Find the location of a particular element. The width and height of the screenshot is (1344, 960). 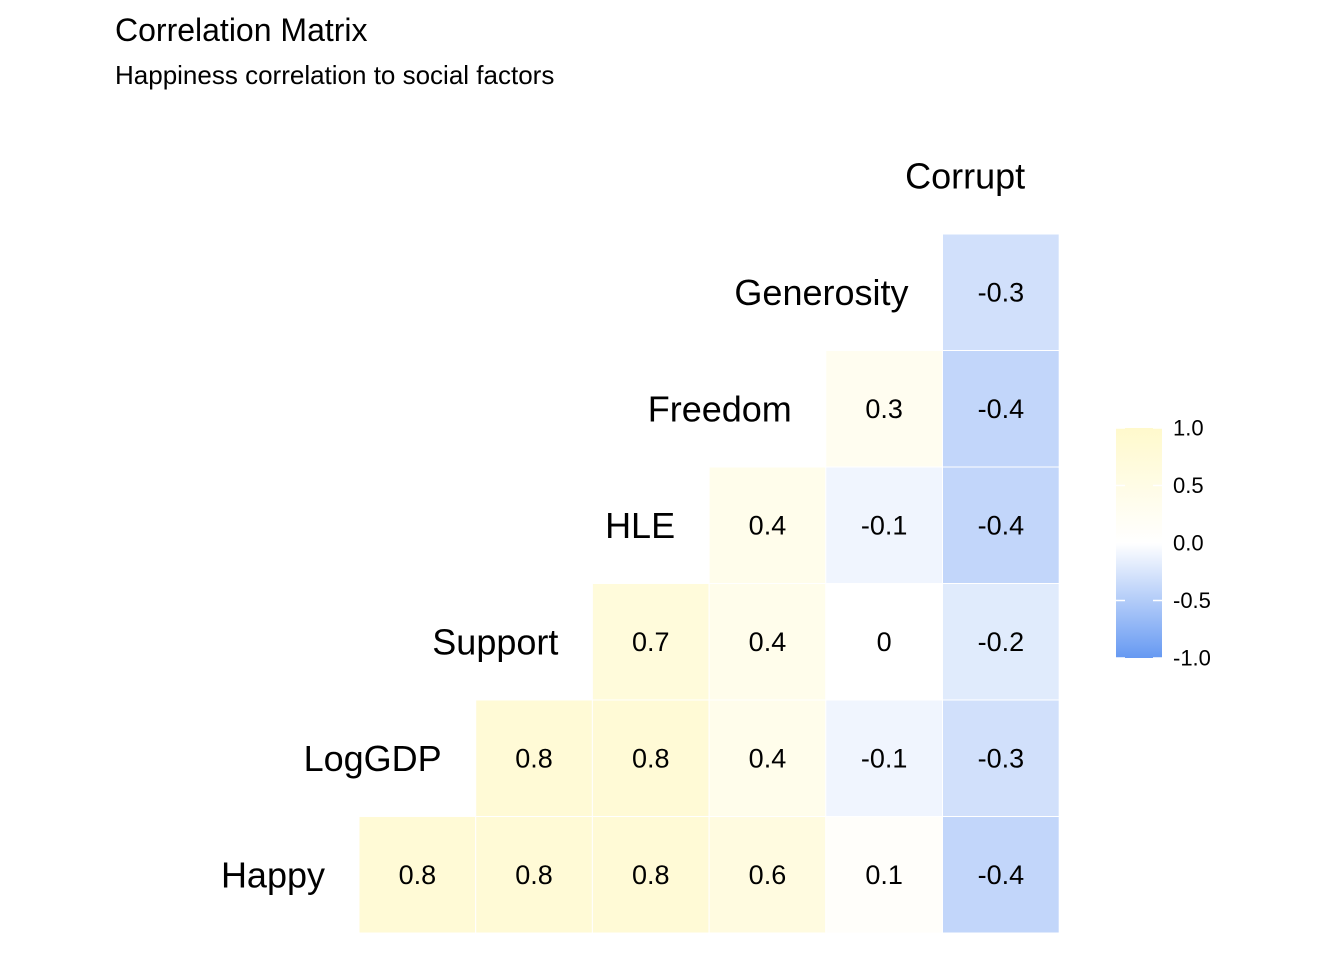

color-legend: 1.0 0.5 0.0 -0.5 -1.0 is located at coordinates (1163, 543).